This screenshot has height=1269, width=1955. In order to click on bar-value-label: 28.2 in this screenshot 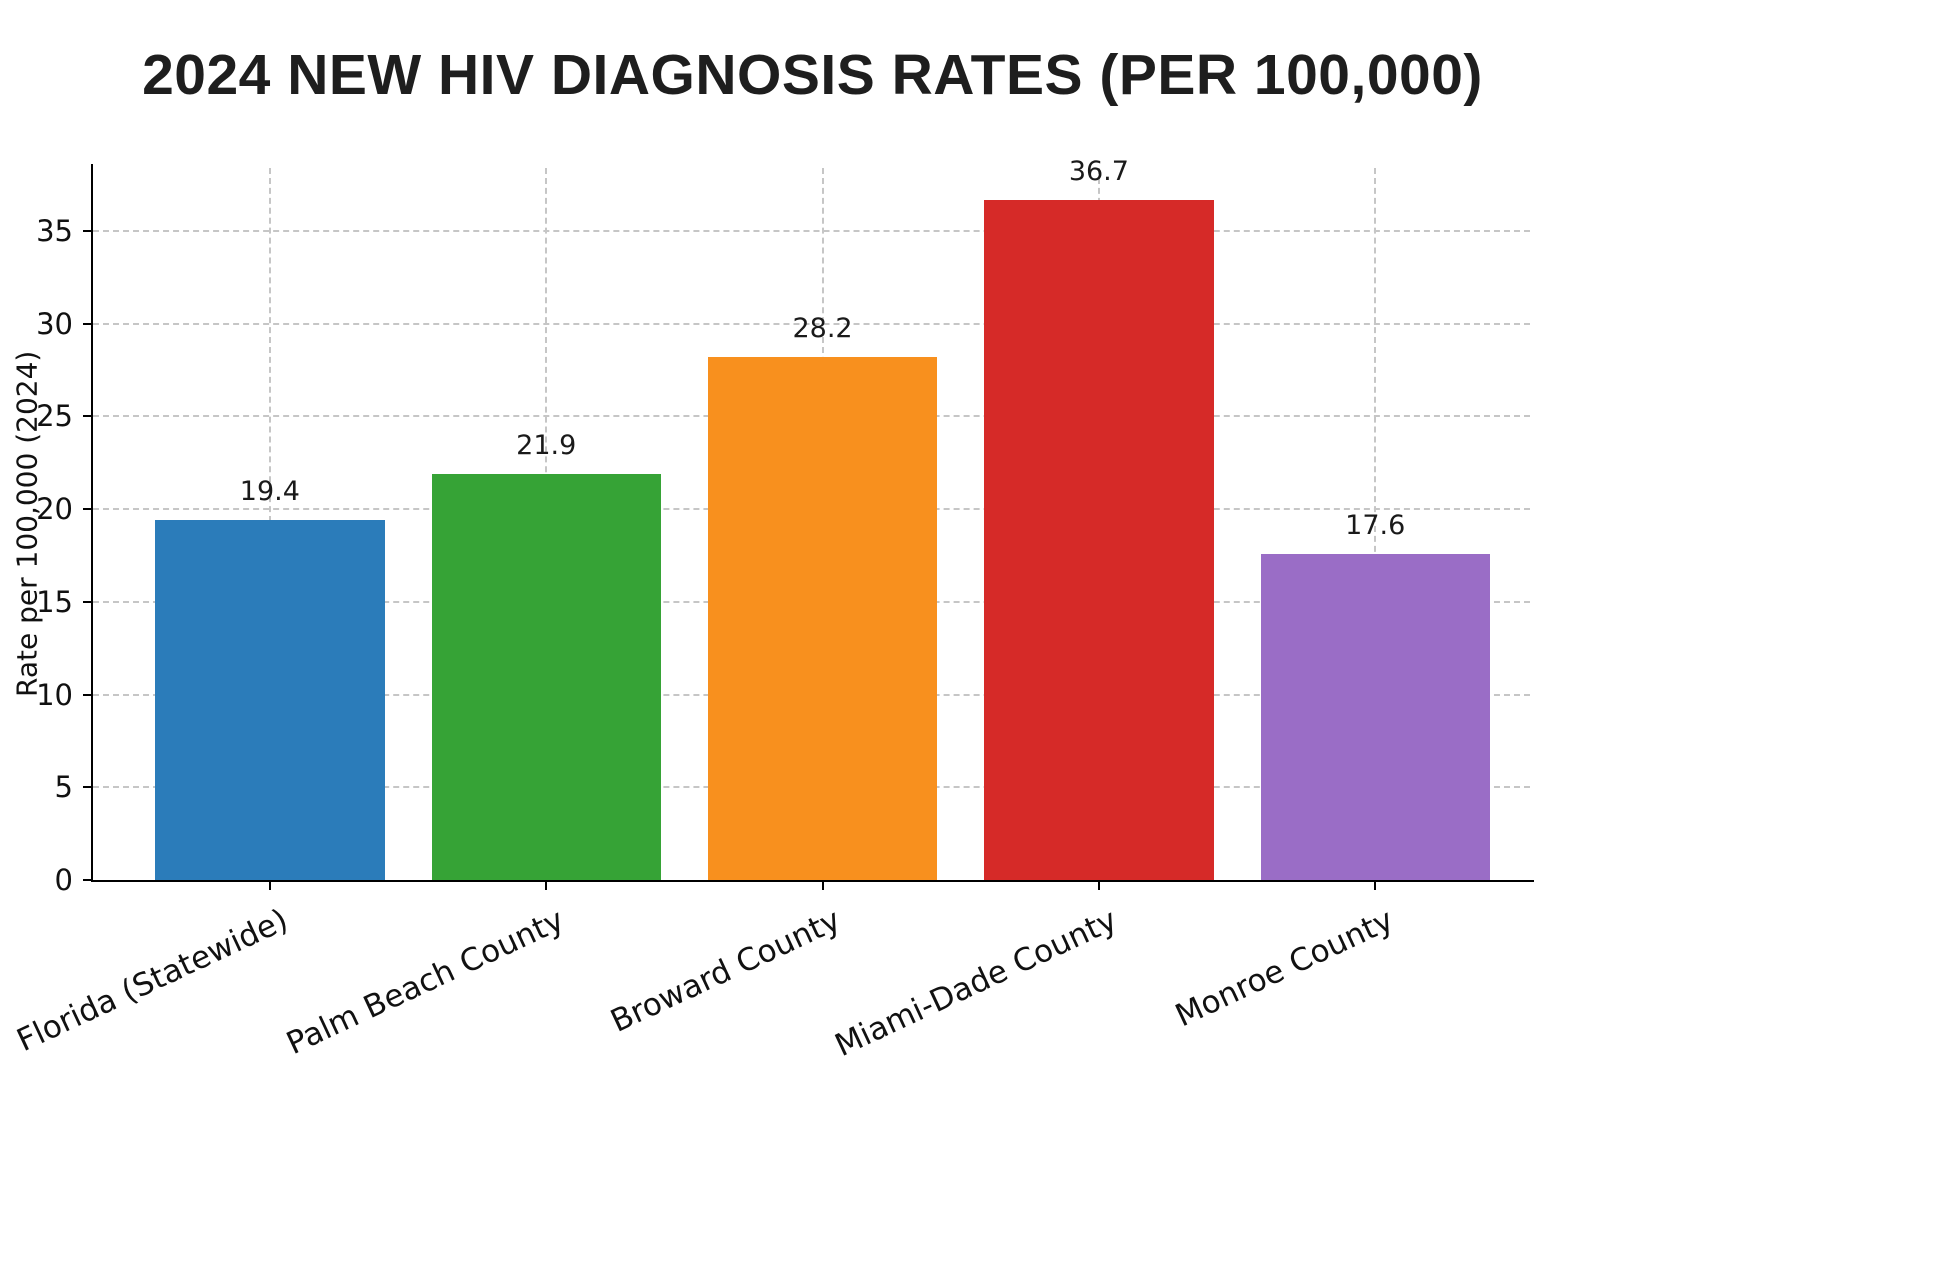, I will do `click(822, 329)`.